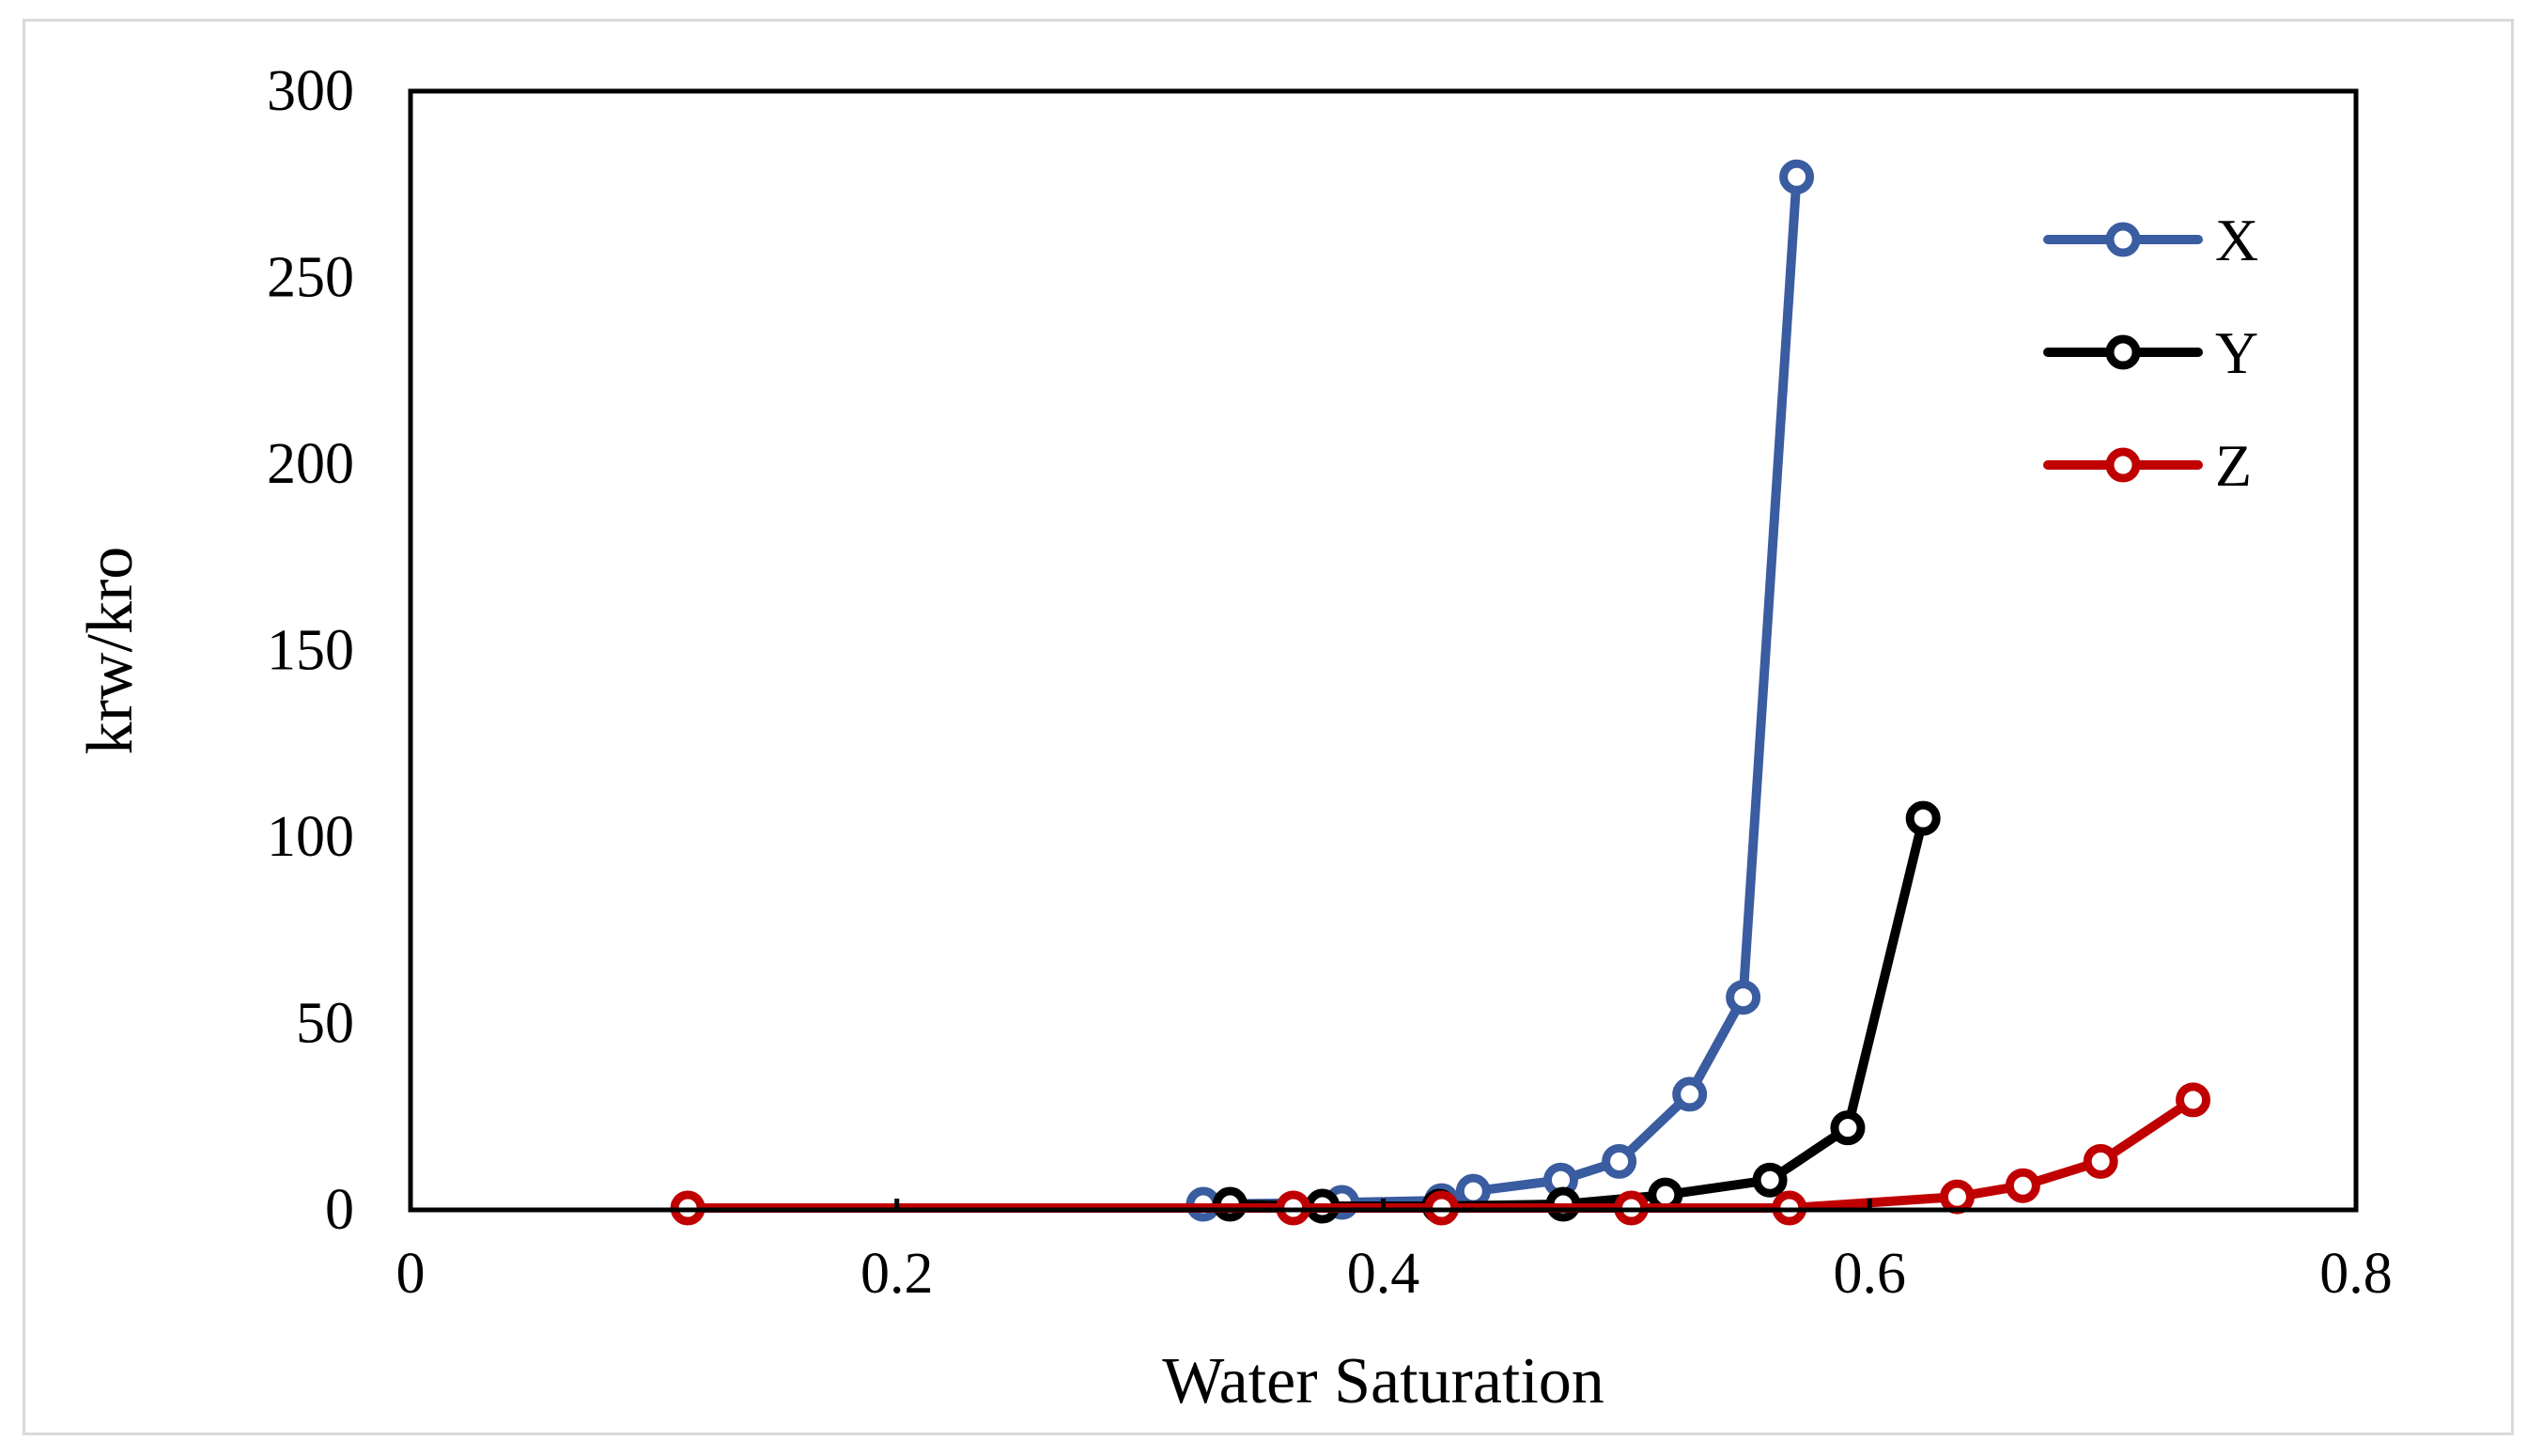  Describe the element at coordinates (1383, 1381) in the screenshot. I see `x-axis-title: Water Saturation` at that location.